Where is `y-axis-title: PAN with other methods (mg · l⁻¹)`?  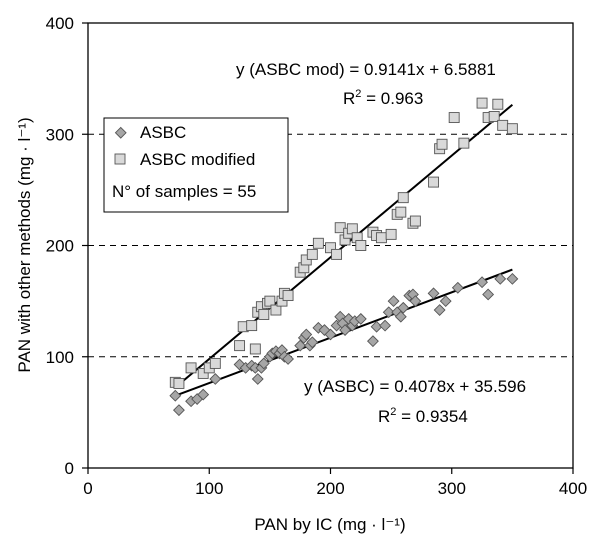
y-axis-title: PAN with other methods (mg · l⁻¹) is located at coordinates (24, 244).